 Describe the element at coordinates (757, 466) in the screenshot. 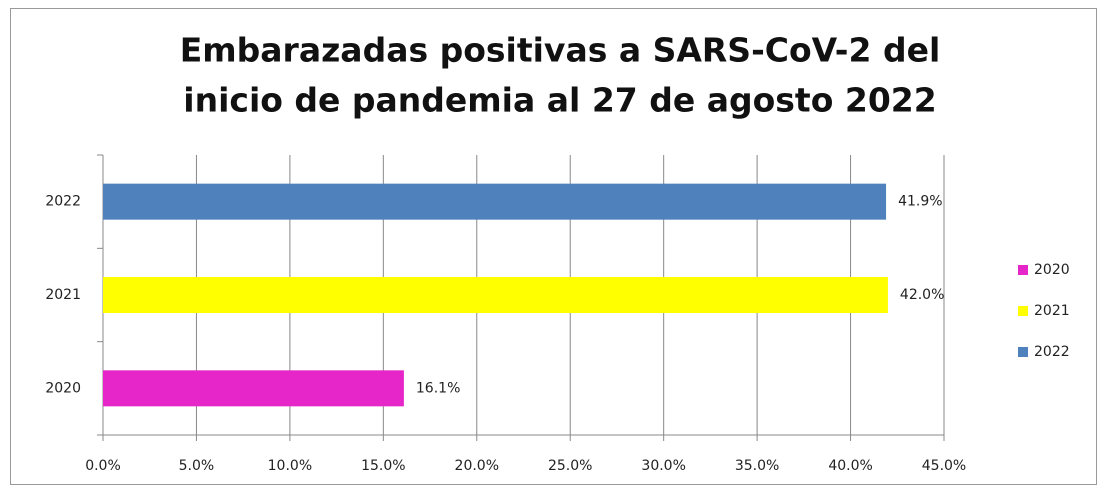

I see `x-tick-label: 35.0%` at that location.